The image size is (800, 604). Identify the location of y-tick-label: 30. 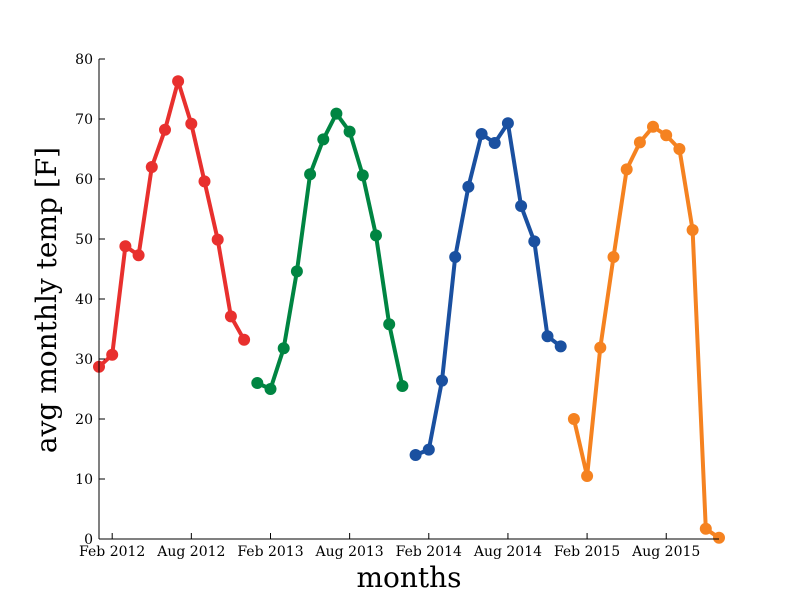
(84, 360).